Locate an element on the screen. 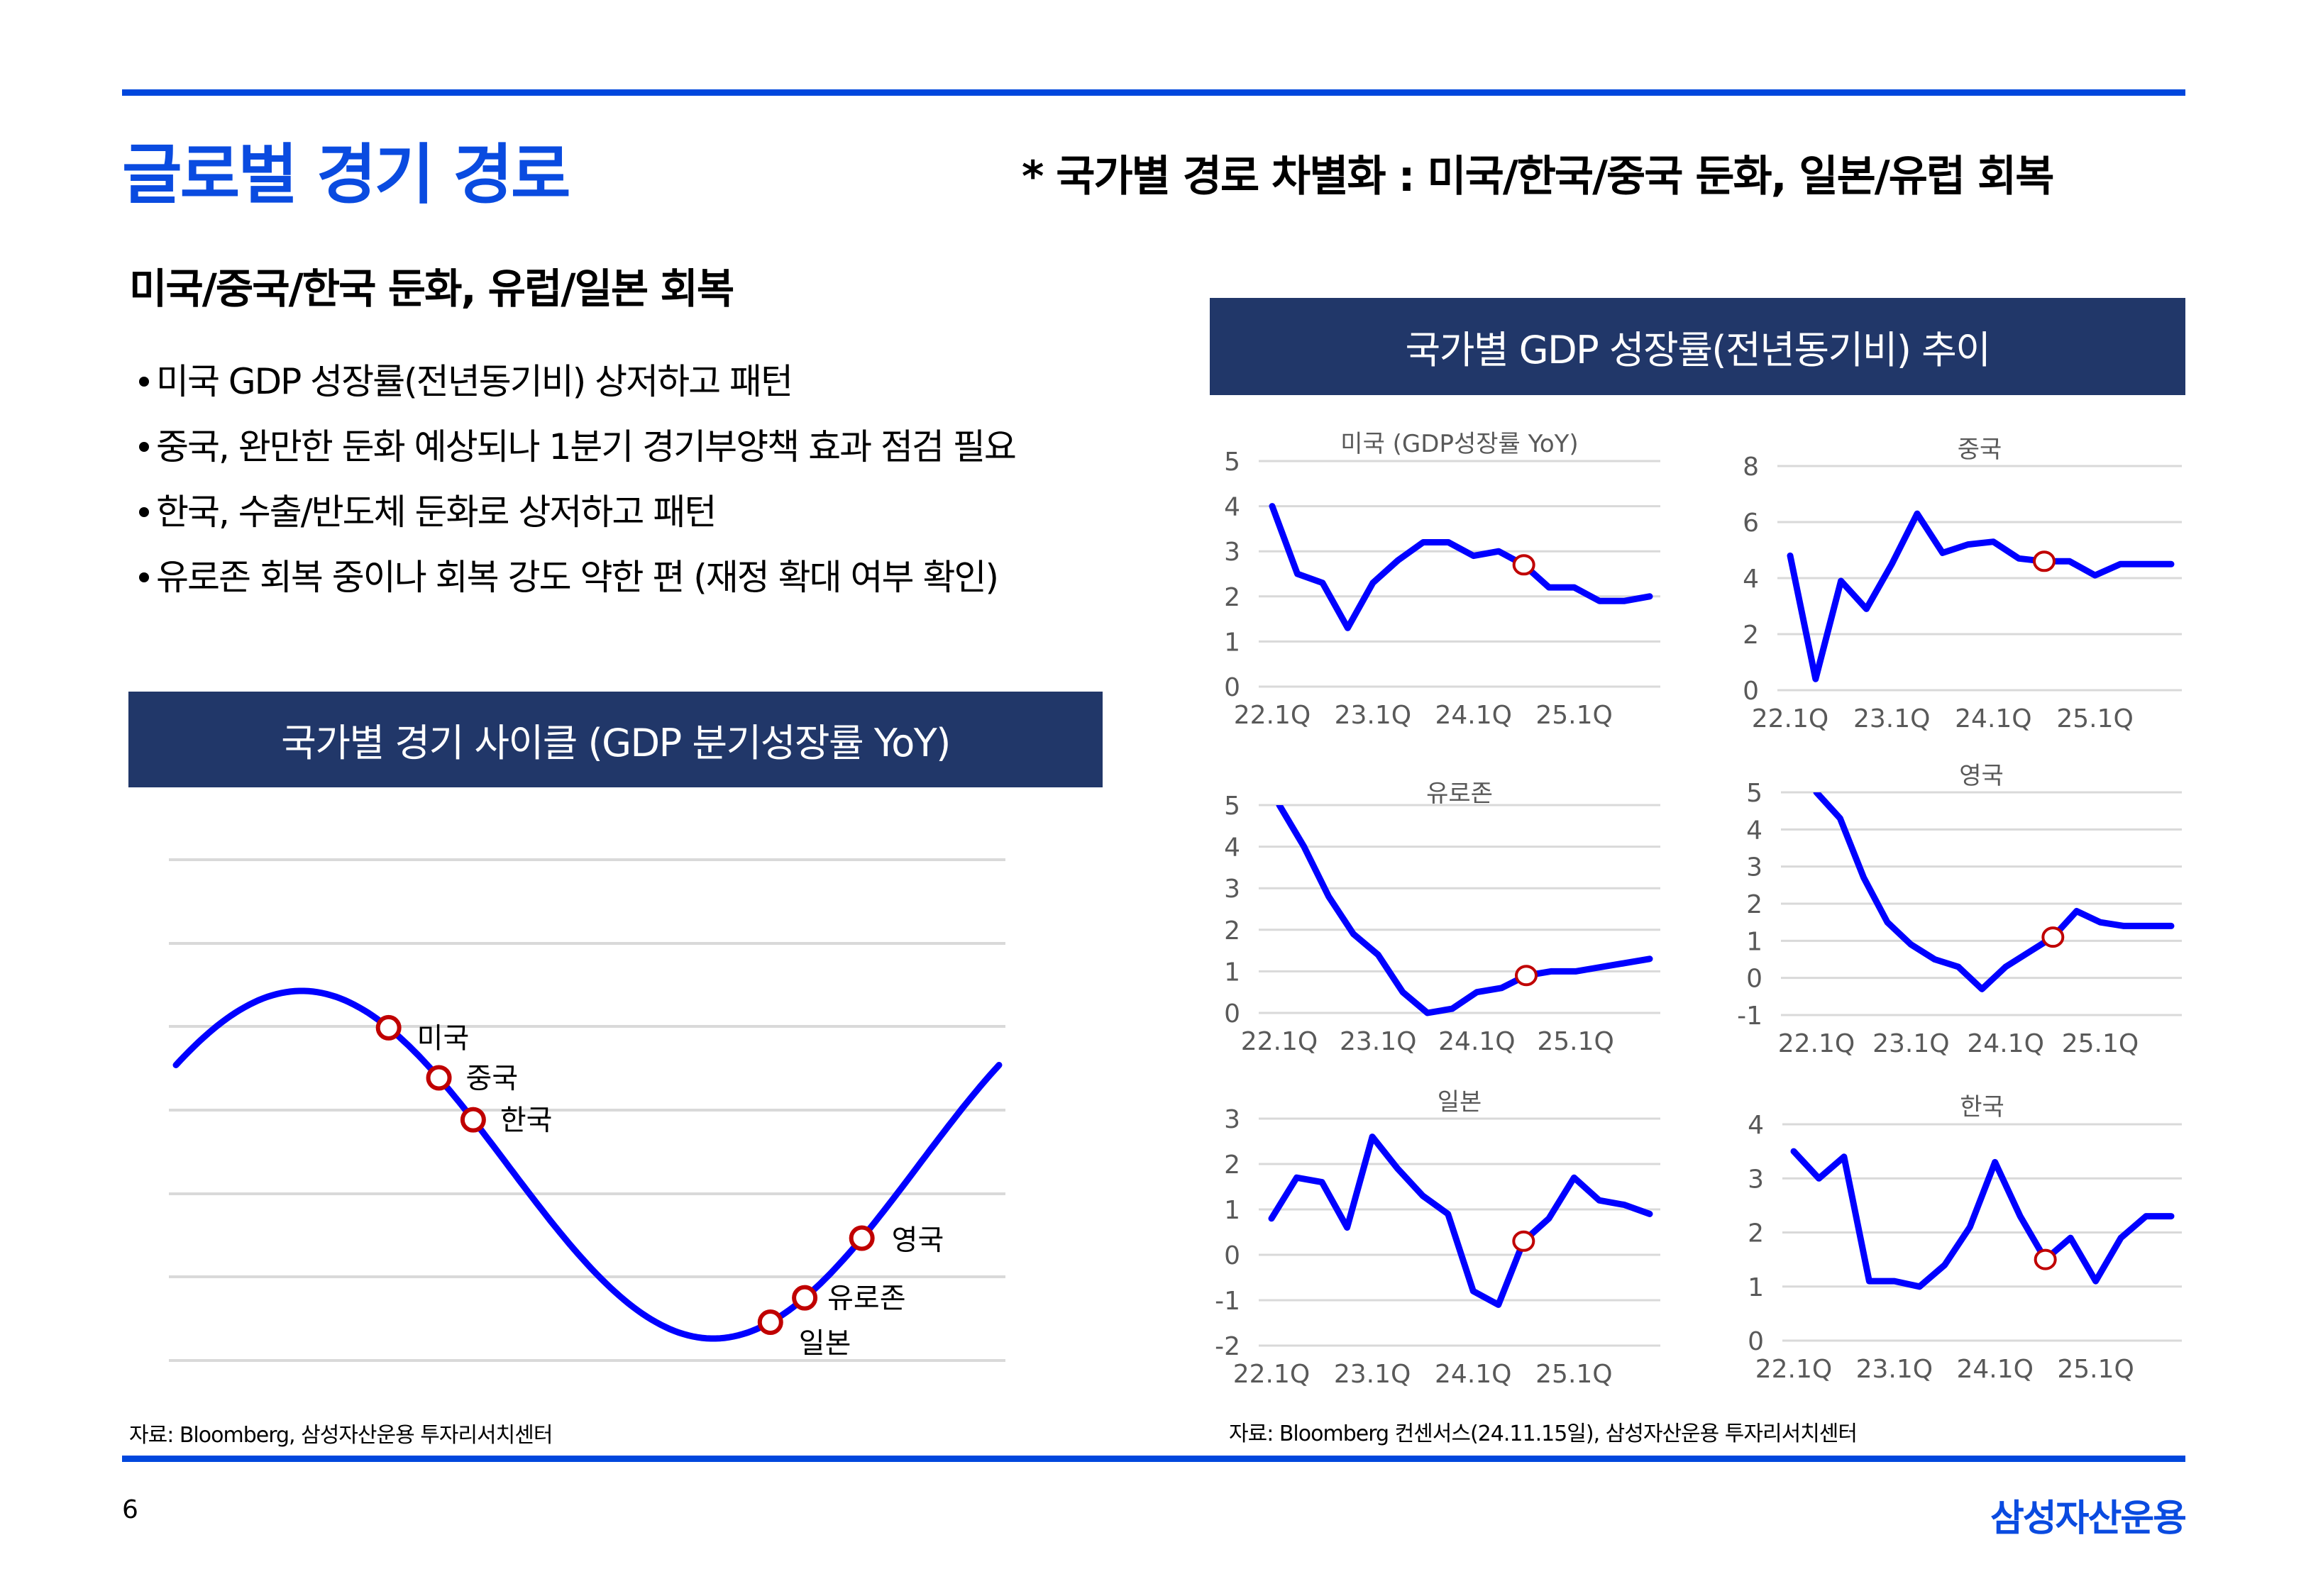  section-subheading: 미국/중국/한국 둔화, 유럽/일본 회복 is located at coordinates (432, 289).